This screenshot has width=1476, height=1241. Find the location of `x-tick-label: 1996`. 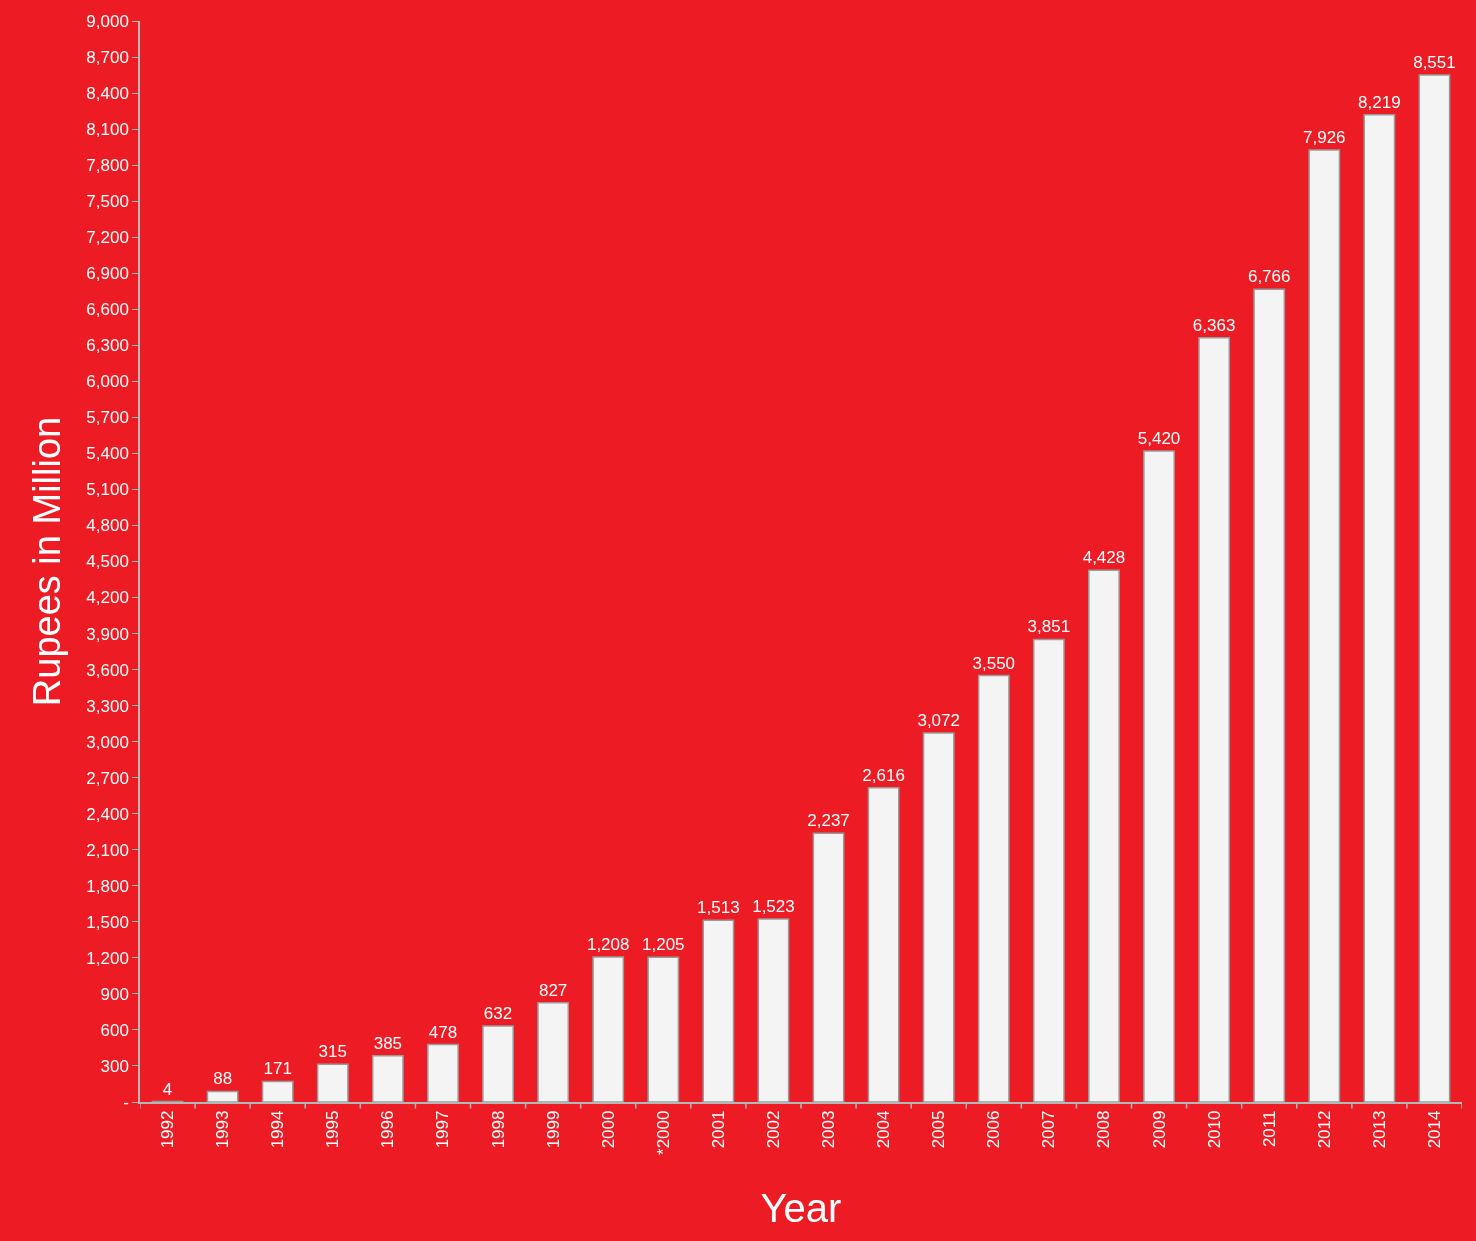

x-tick-label: 1996 is located at coordinates (388, 1129).